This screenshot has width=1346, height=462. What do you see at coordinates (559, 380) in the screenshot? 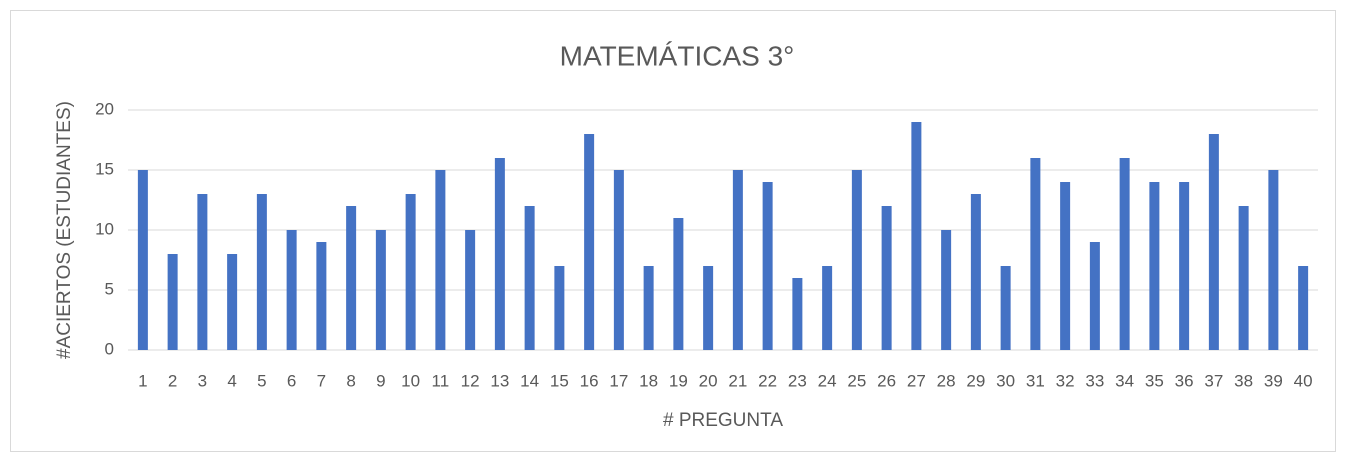
I see `x-tick-label: 15` at bounding box center [559, 380].